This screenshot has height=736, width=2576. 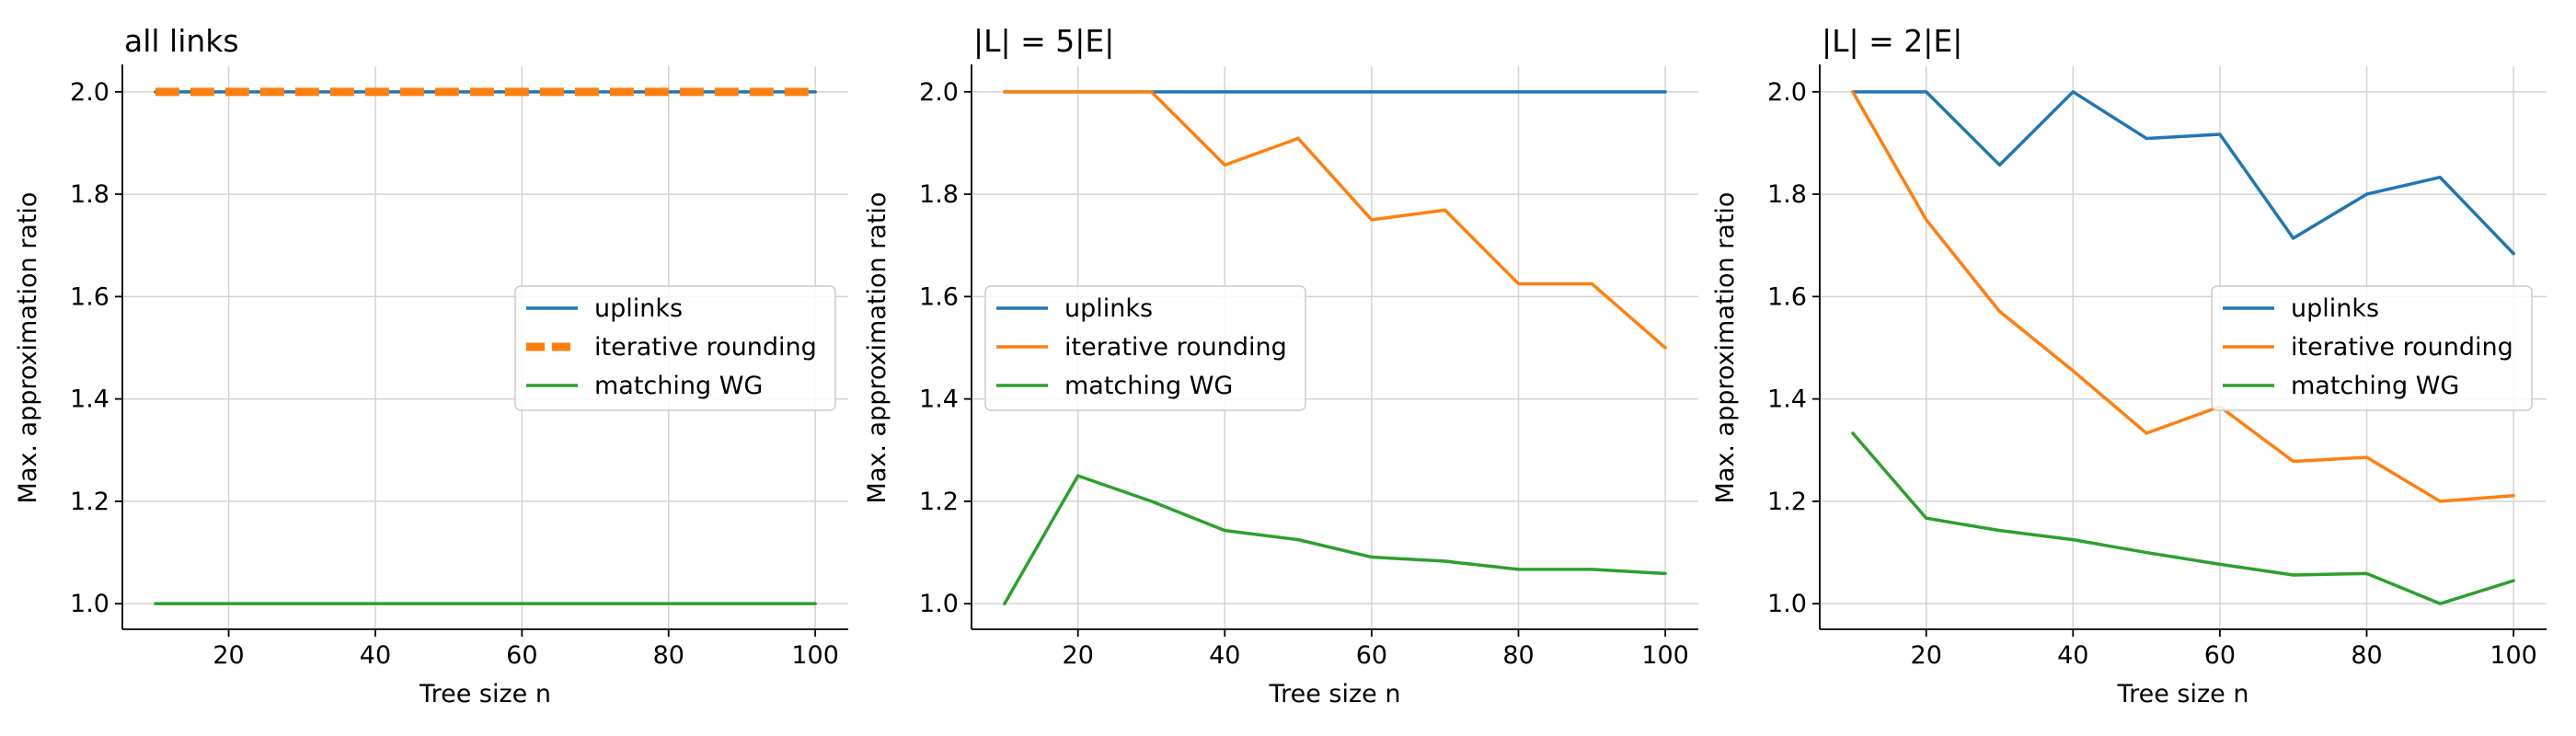 I want to click on chart-title: |L| = 5|E|, so click(x=1043, y=41).